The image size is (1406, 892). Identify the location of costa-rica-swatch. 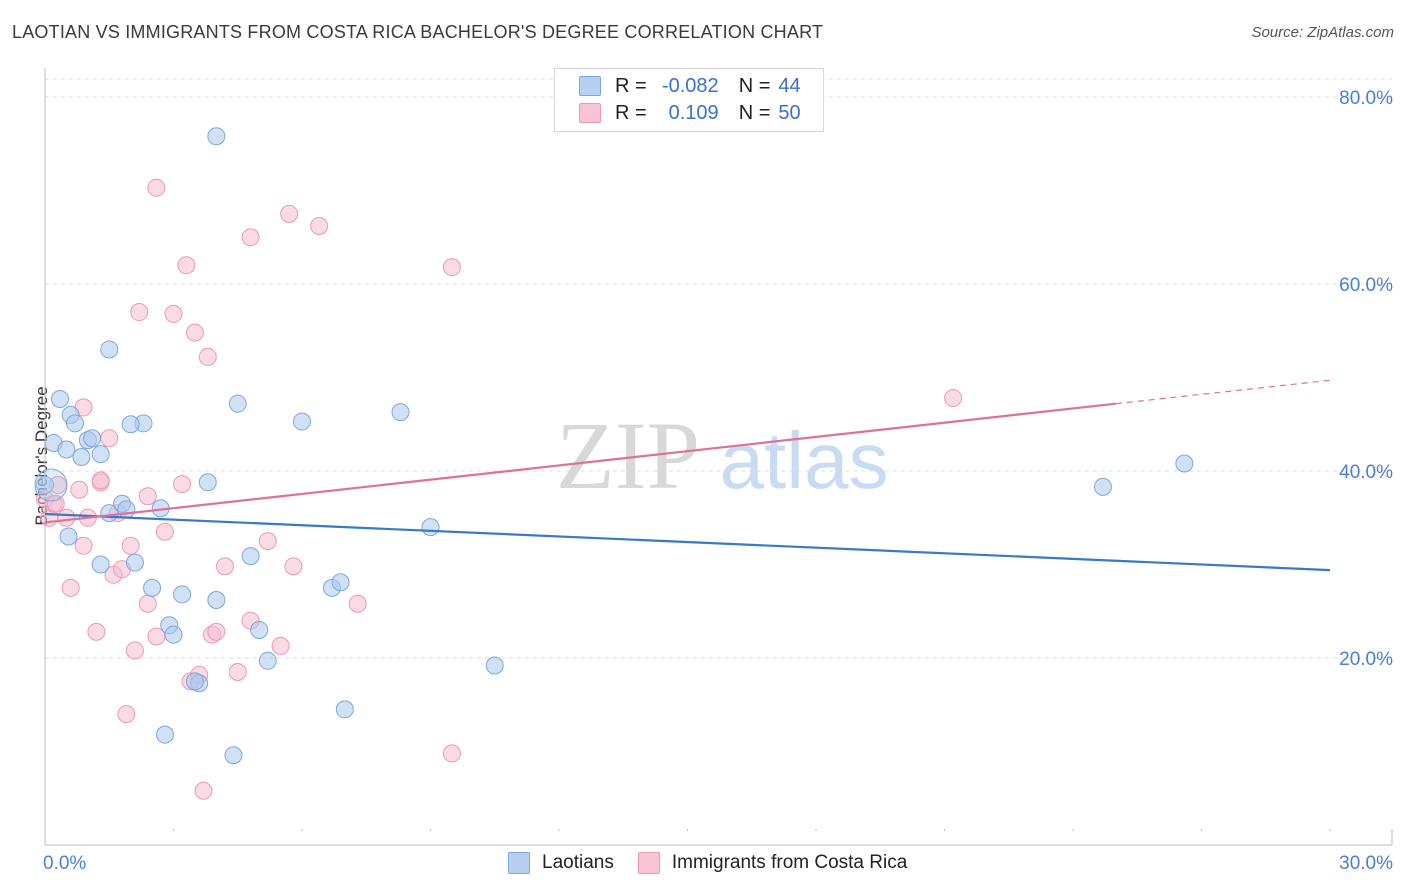
(590, 113).